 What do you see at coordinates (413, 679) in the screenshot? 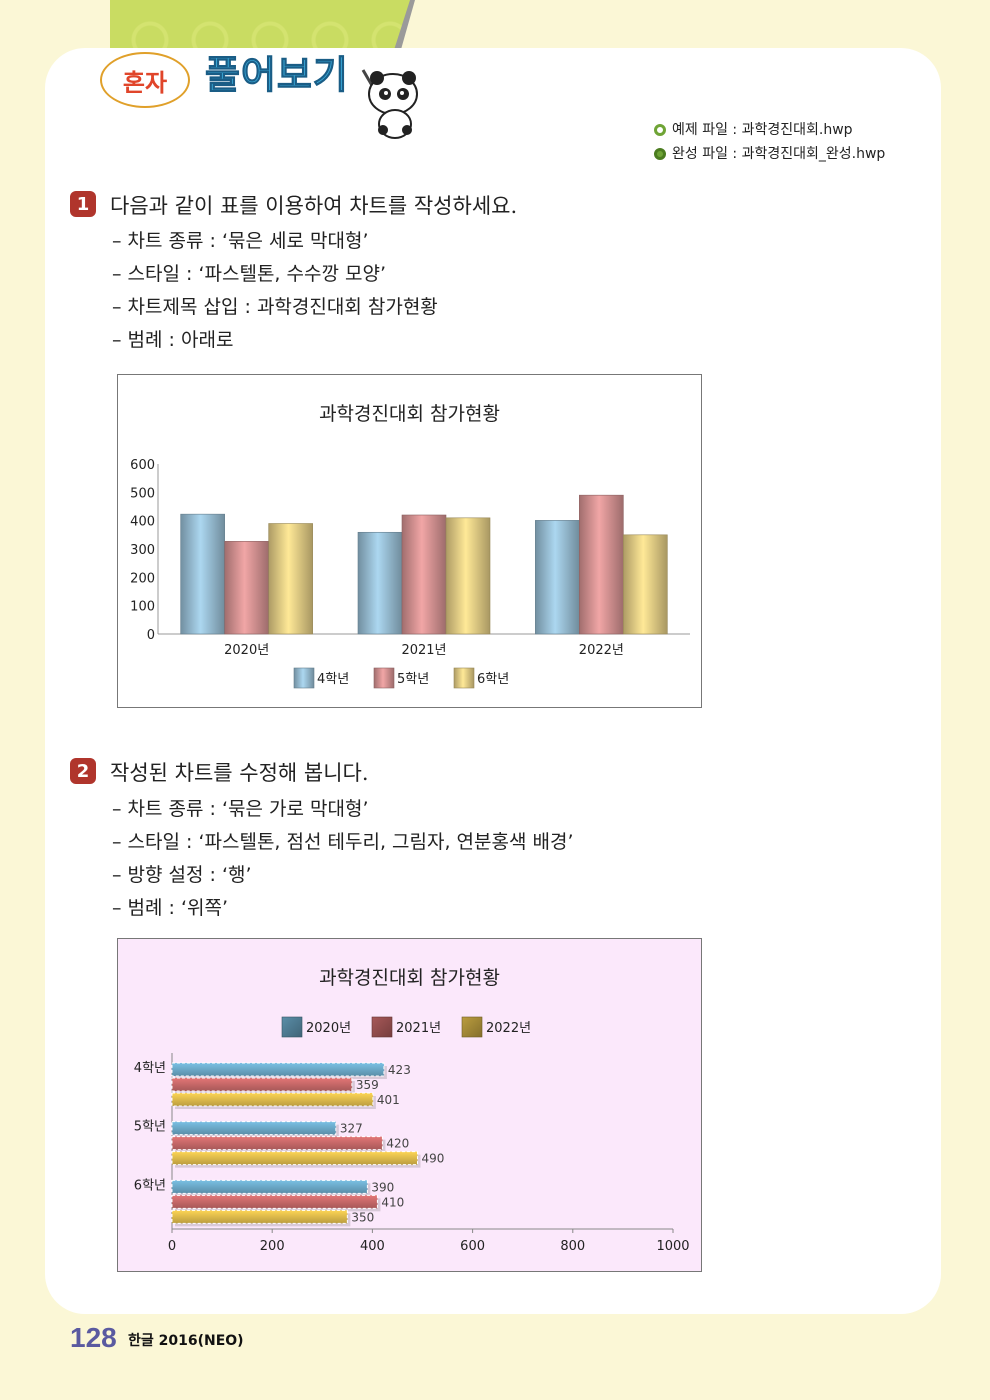
I see `legend-label: 5학년` at bounding box center [413, 679].